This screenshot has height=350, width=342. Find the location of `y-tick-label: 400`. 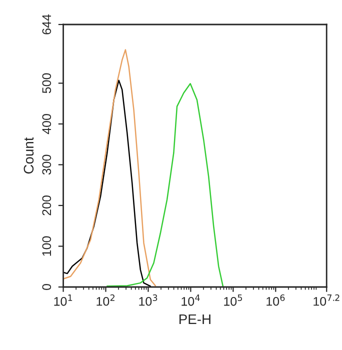

y-tick-label: 400 is located at coordinates (47, 124).